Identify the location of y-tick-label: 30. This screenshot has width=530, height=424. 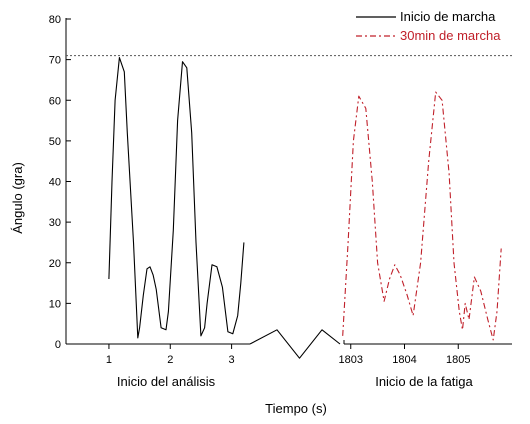
(55, 223).